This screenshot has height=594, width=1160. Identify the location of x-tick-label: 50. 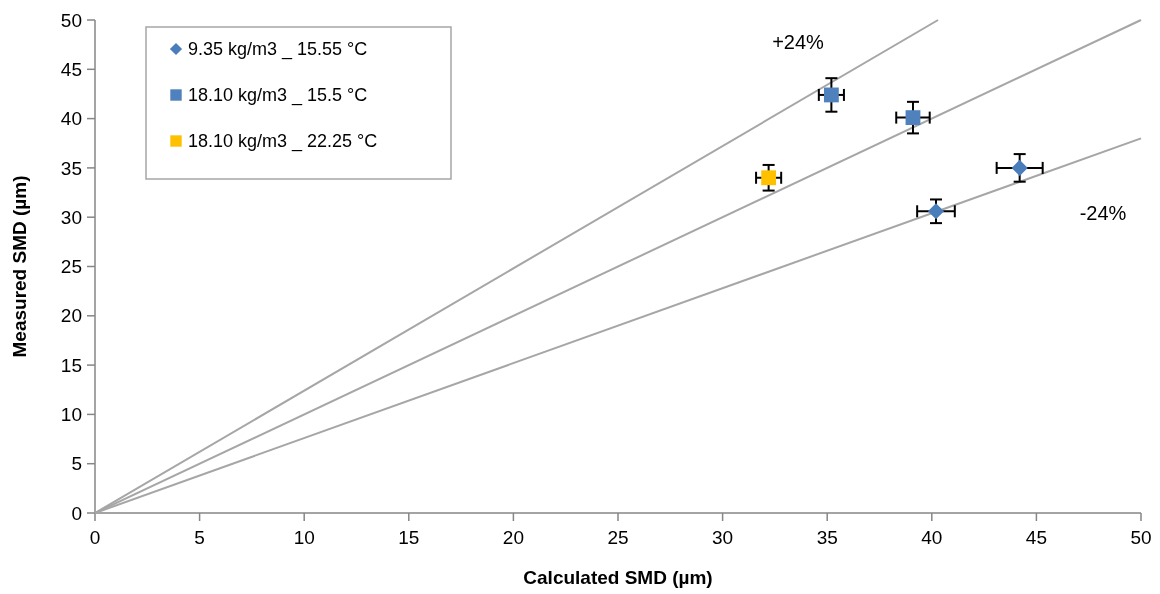
(1141, 537).